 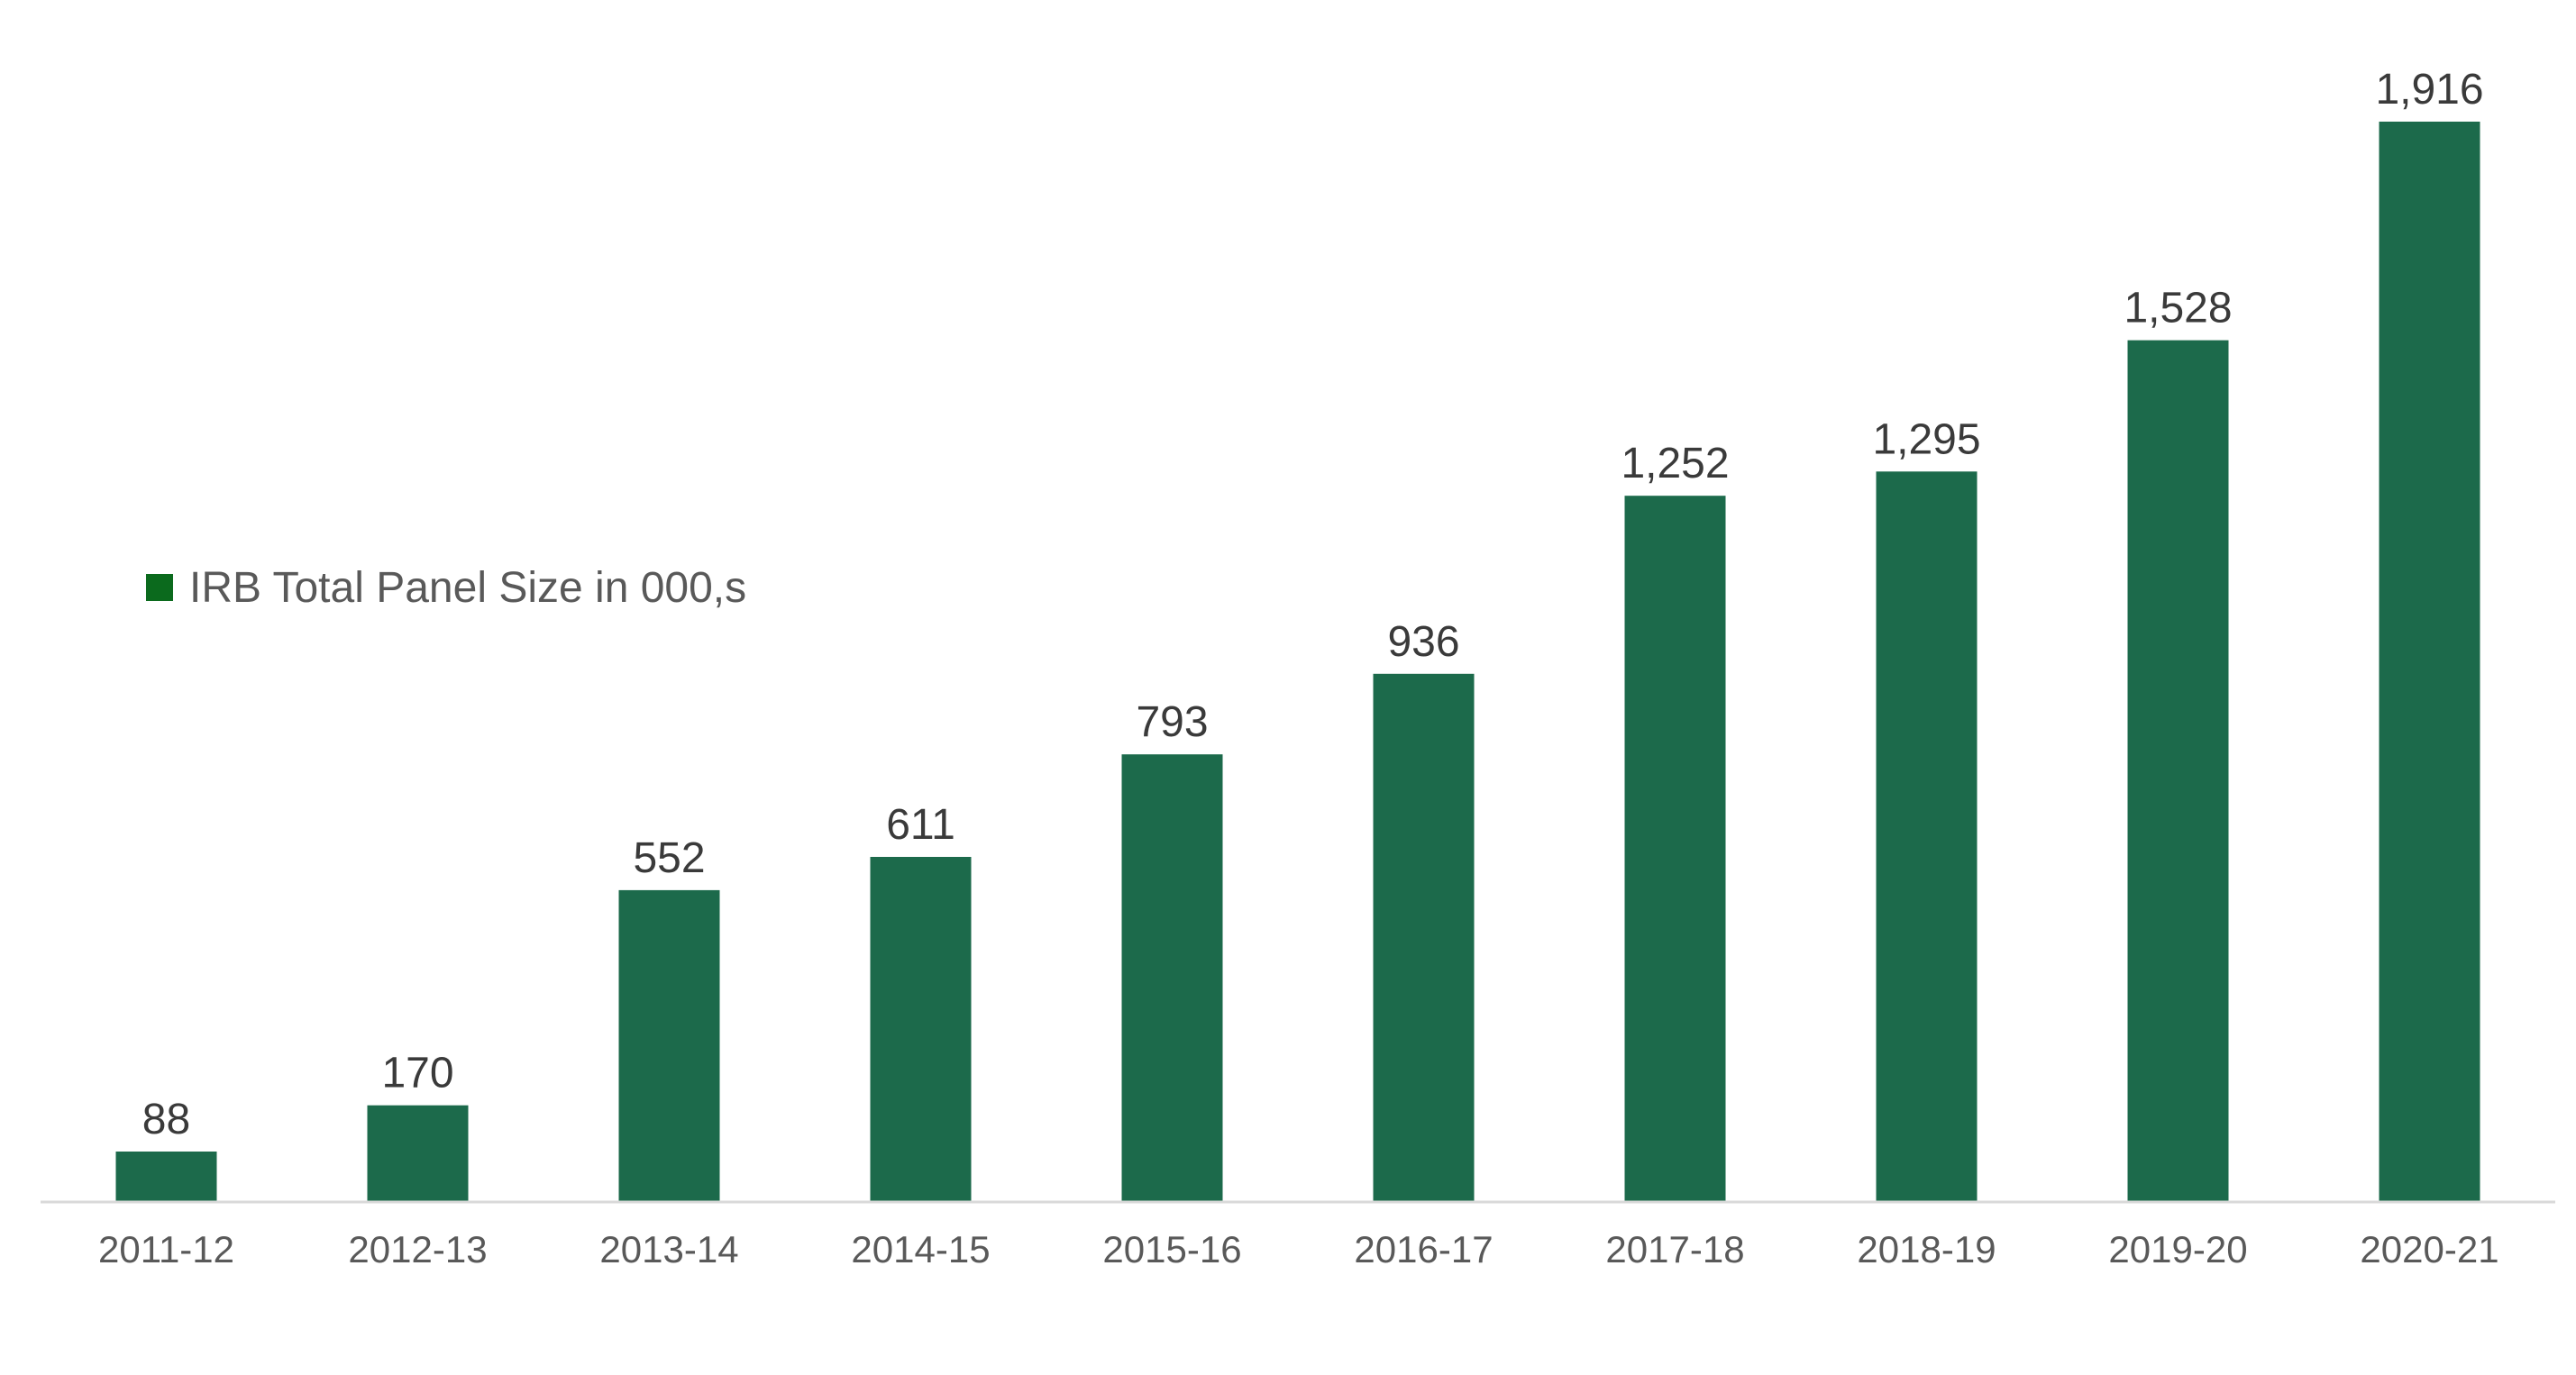 I want to click on x-tick-label-2013-14: 2013-14, so click(x=668, y=1249).